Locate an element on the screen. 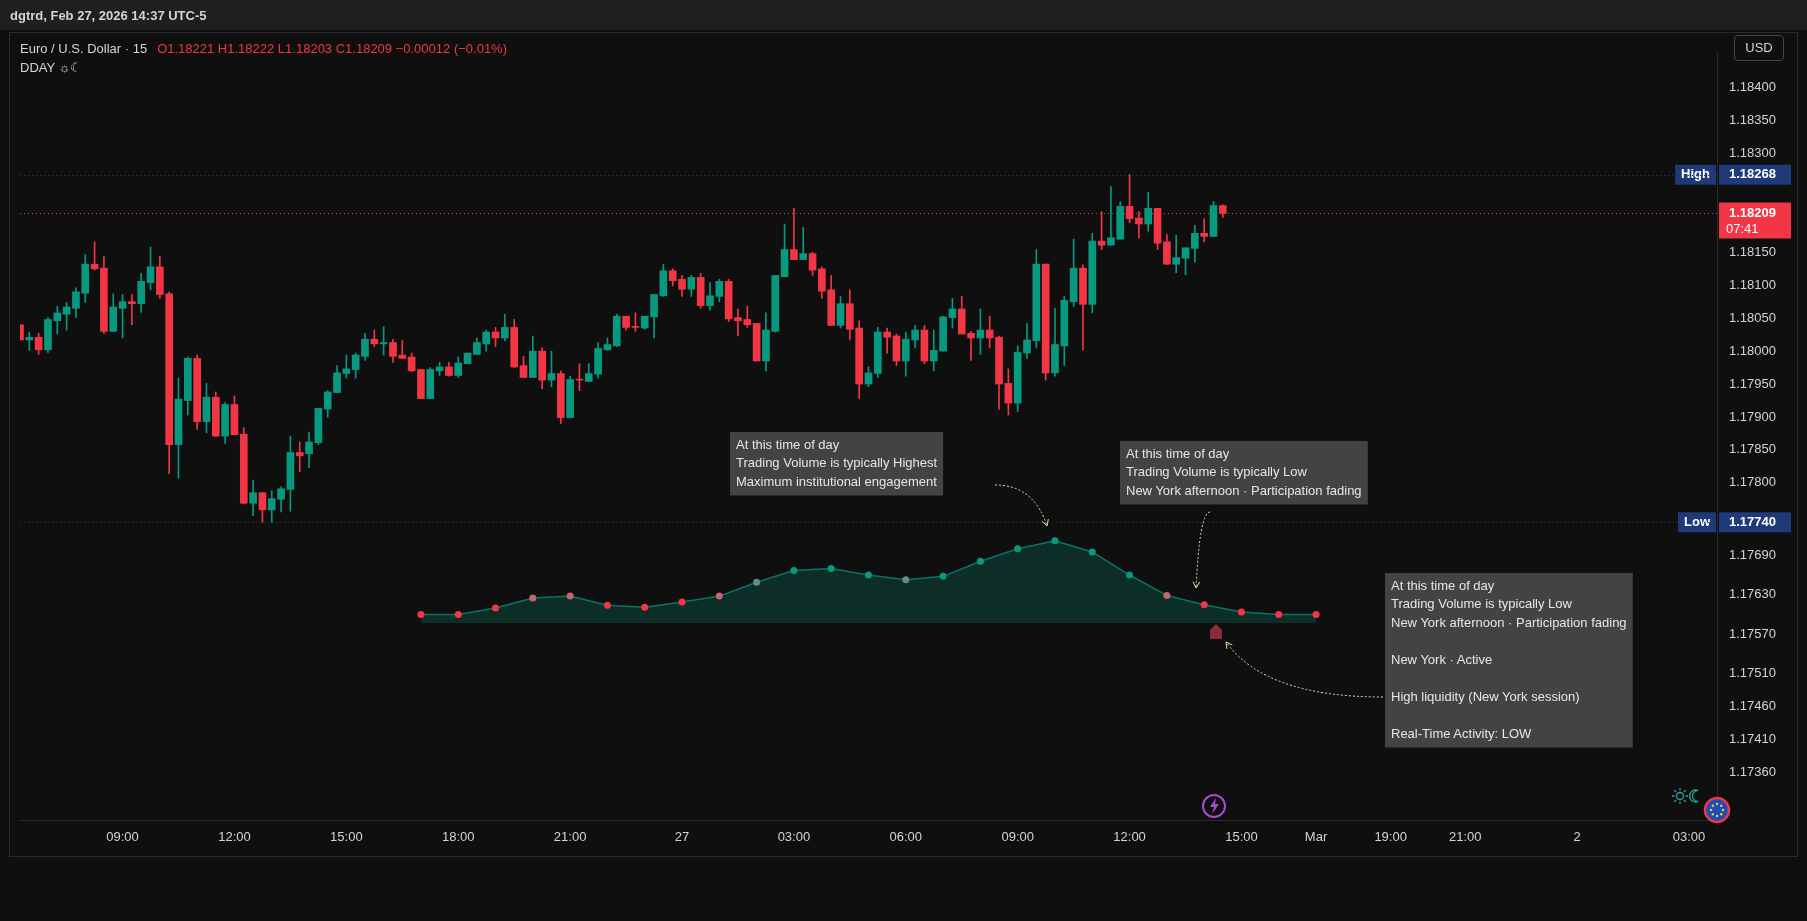 The height and width of the screenshot is (921, 1807). y-tick-label: 1.17690 is located at coordinates (1752, 554).